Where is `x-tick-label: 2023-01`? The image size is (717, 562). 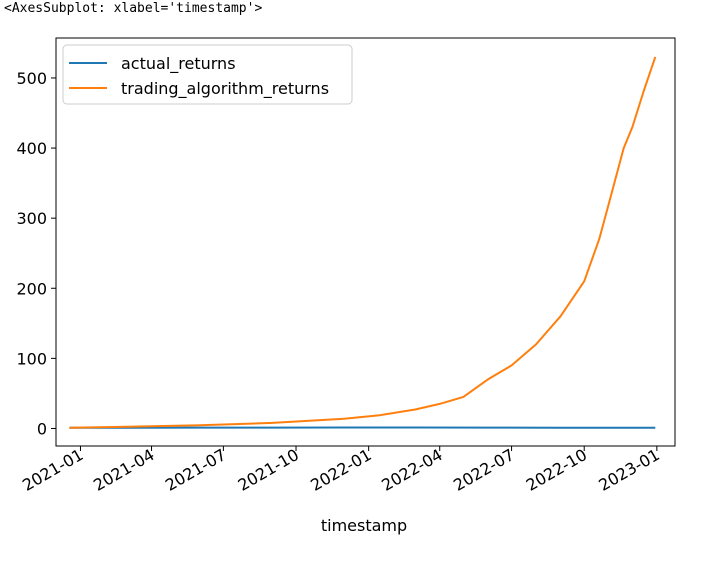
x-tick-label: 2023-01 is located at coordinates (628, 470).